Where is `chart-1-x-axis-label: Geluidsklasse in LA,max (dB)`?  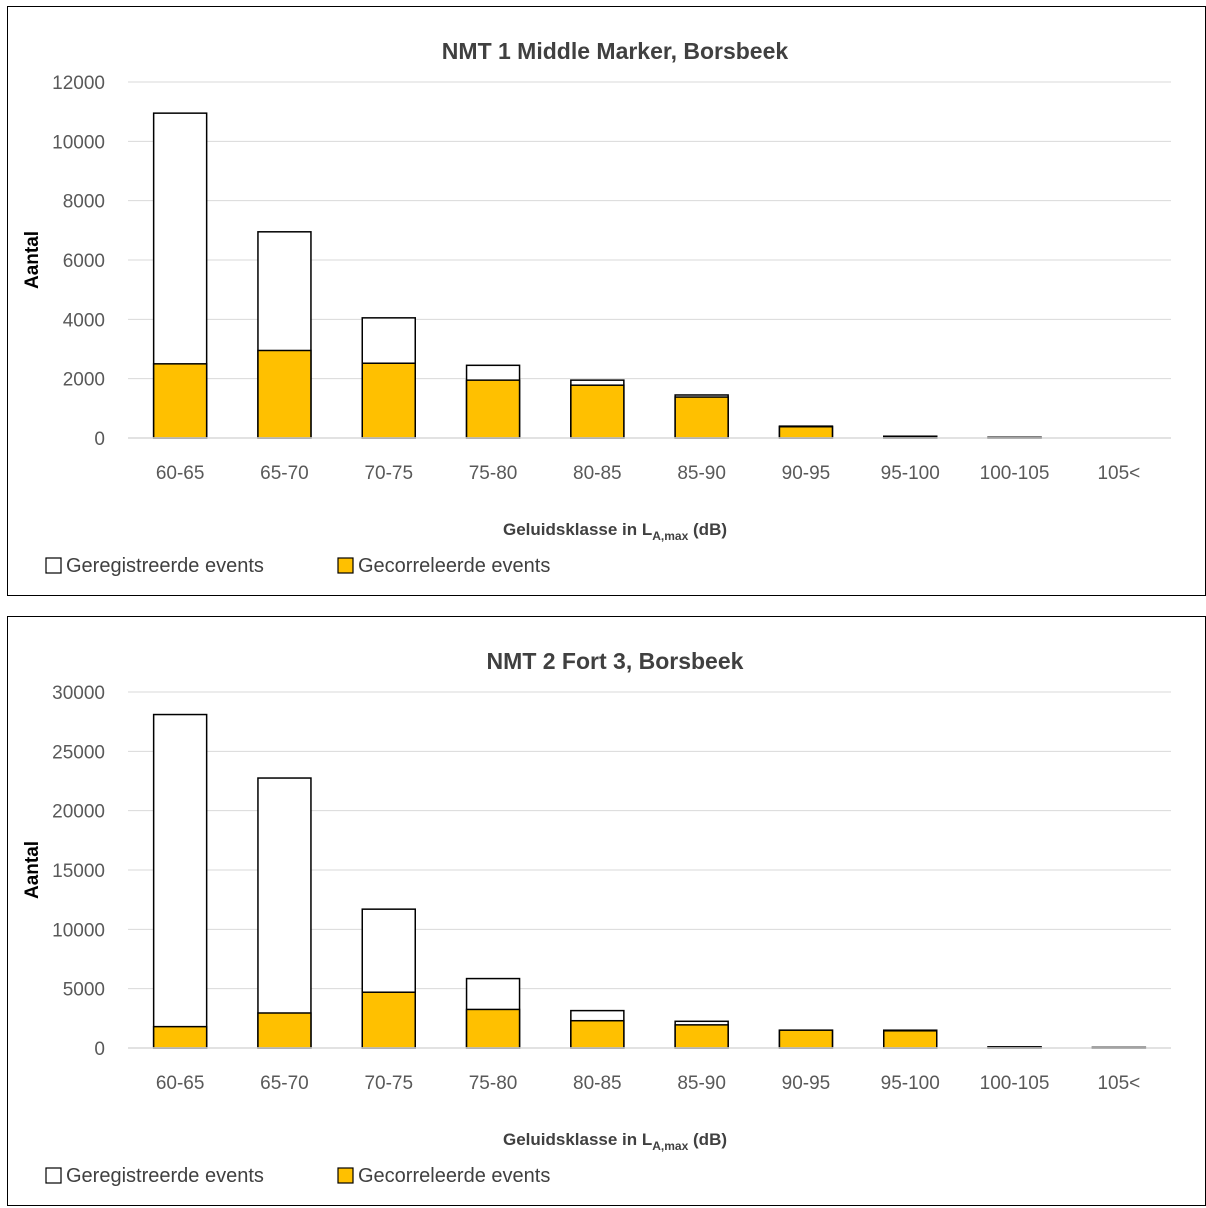
chart-1-x-axis-label: Geluidsklasse in LA,max (dB) is located at coordinates (615, 531).